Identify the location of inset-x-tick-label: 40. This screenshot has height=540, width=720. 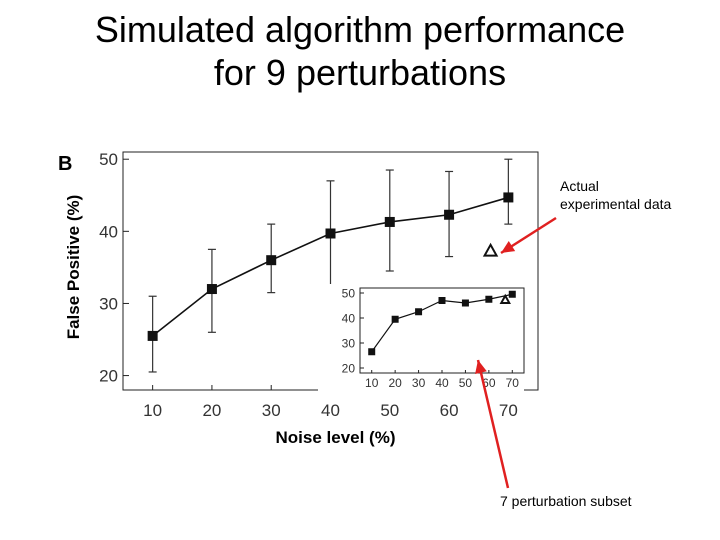
(442, 383).